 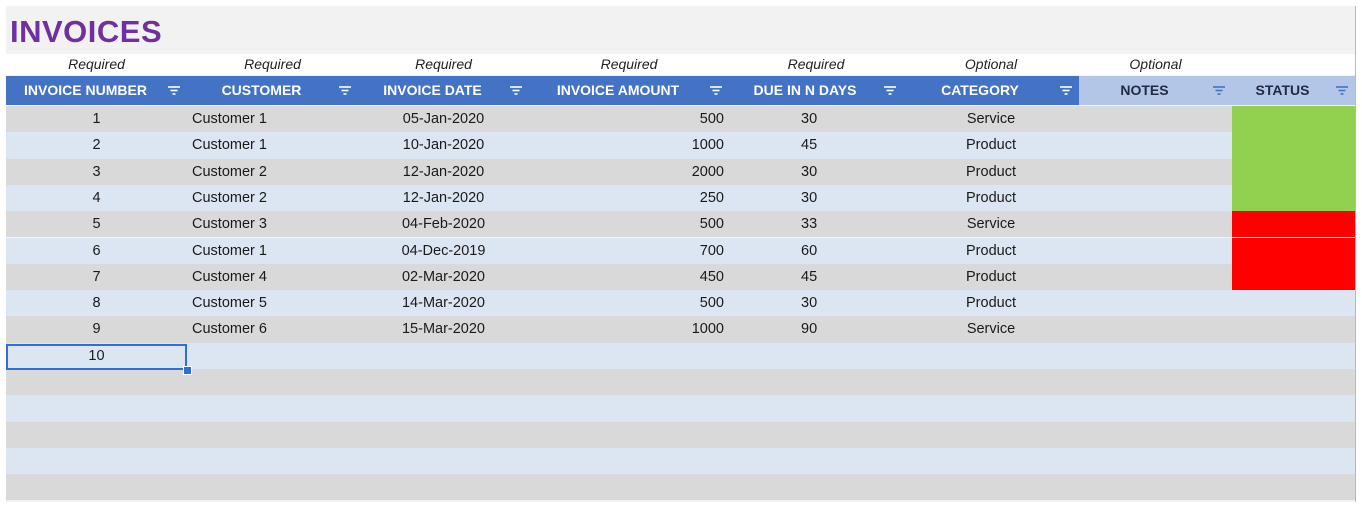 I want to click on table-row: 5 Customer 3 04-Feb-2020 500 33 Service, so click(x=680, y=224).